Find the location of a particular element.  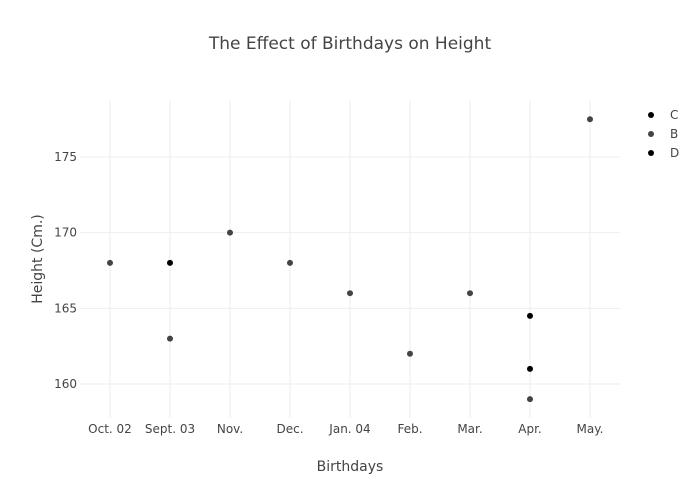

chart-title: The Effect of Birthdays on Height is located at coordinates (350, 44).